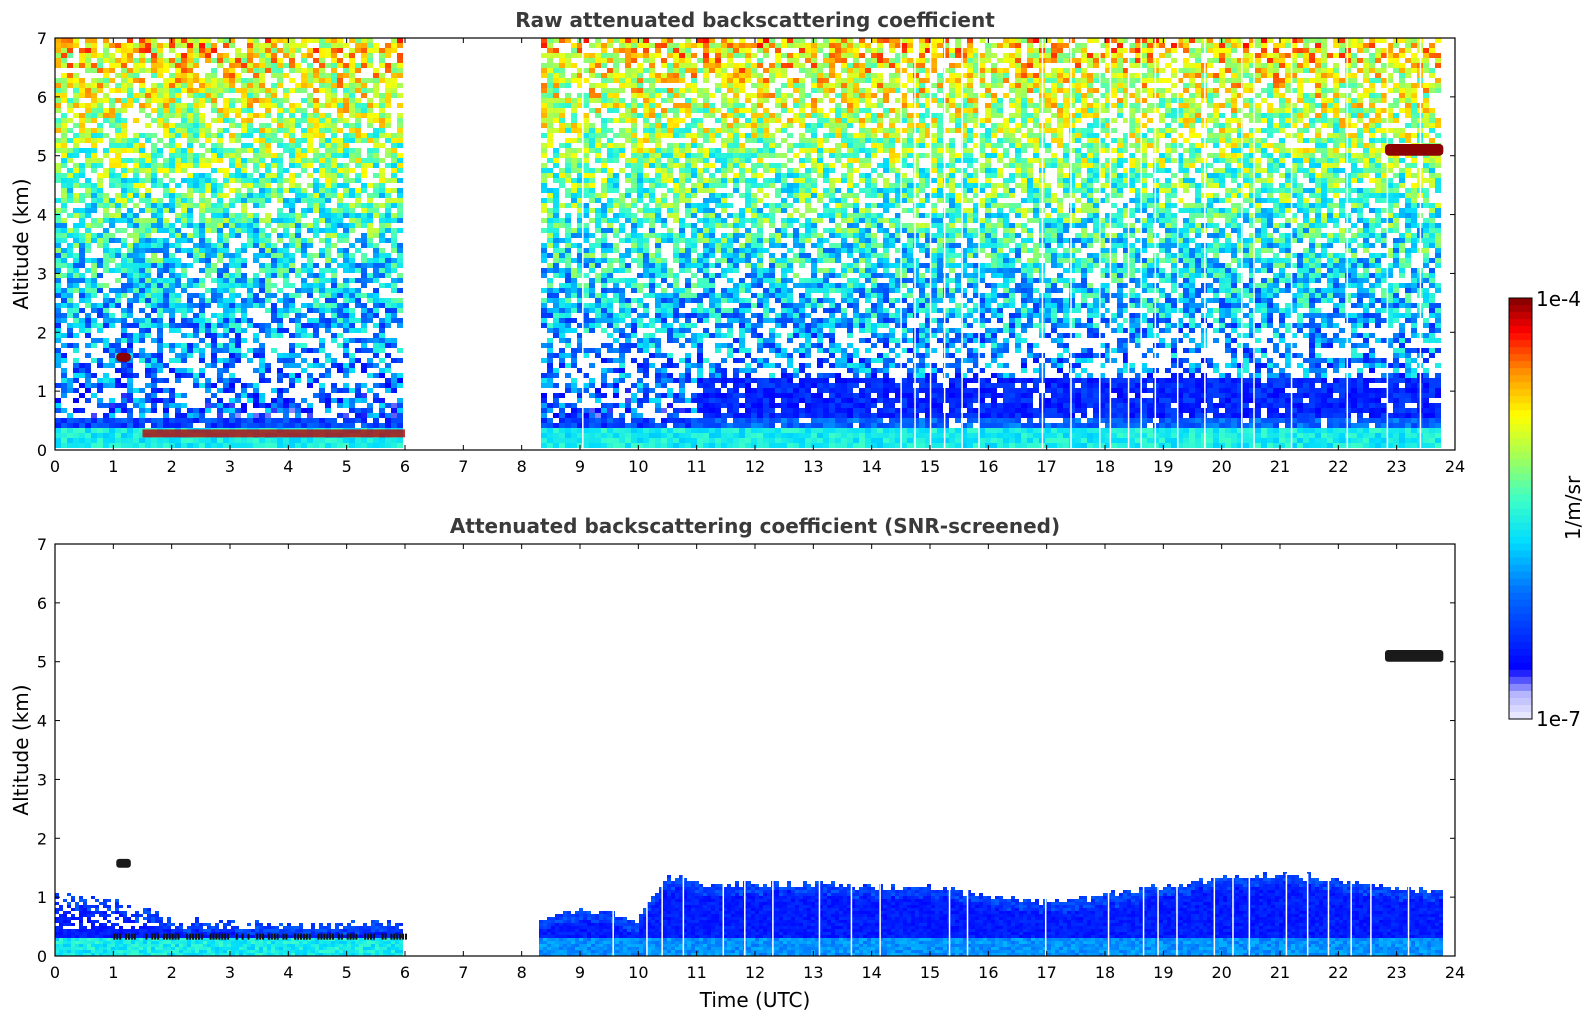 The height and width of the screenshot is (1020, 1595). I want to click on top-x-tick-label: 5, so click(347, 466).